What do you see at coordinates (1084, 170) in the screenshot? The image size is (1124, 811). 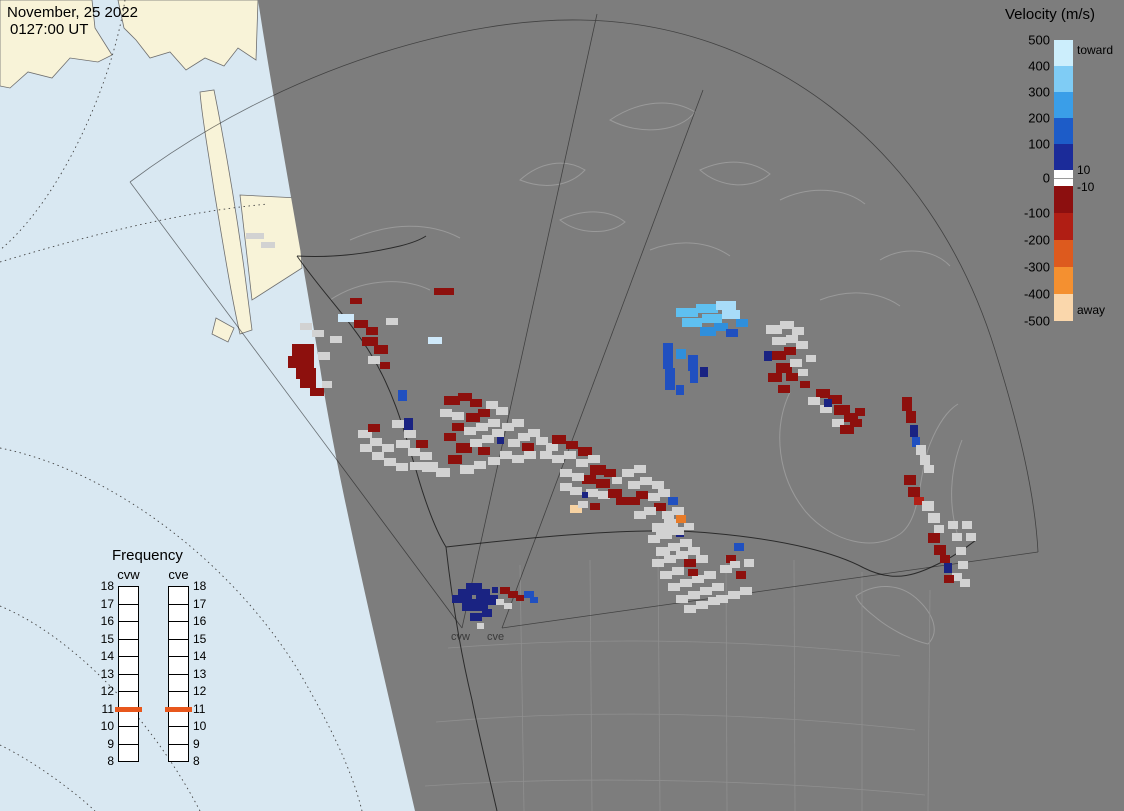 I see `pos-threshold-label: 10` at bounding box center [1084, 170].